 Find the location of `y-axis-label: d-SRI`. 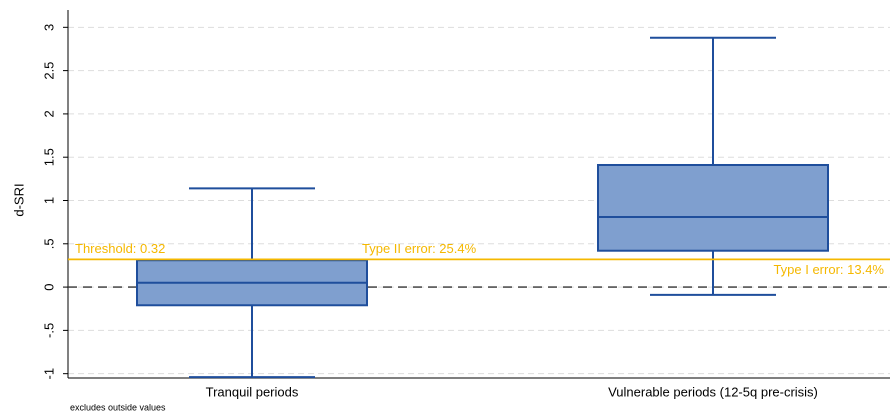

y-axis-label: d-SRI is located at coordinates (18, 199).